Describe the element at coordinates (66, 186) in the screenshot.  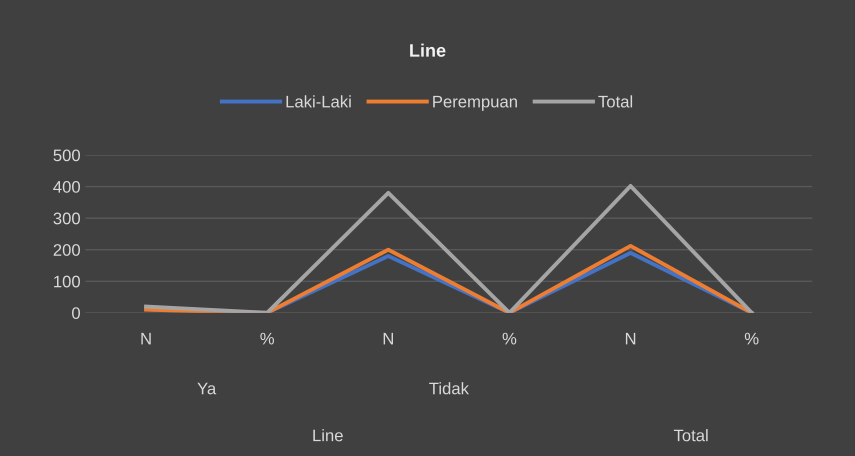
I see `y-tick-label: 400` at that location.